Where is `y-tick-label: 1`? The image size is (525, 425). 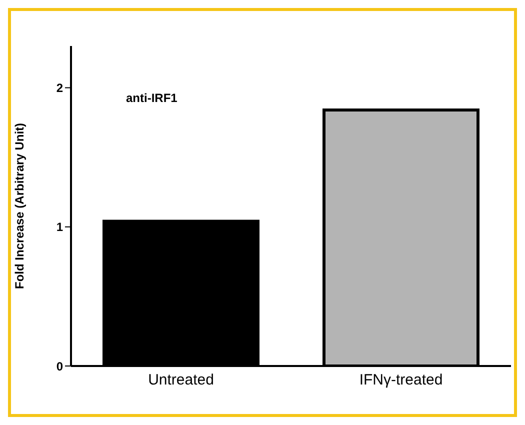
y-tick-label: 1 is located at coordinates (60, 227).